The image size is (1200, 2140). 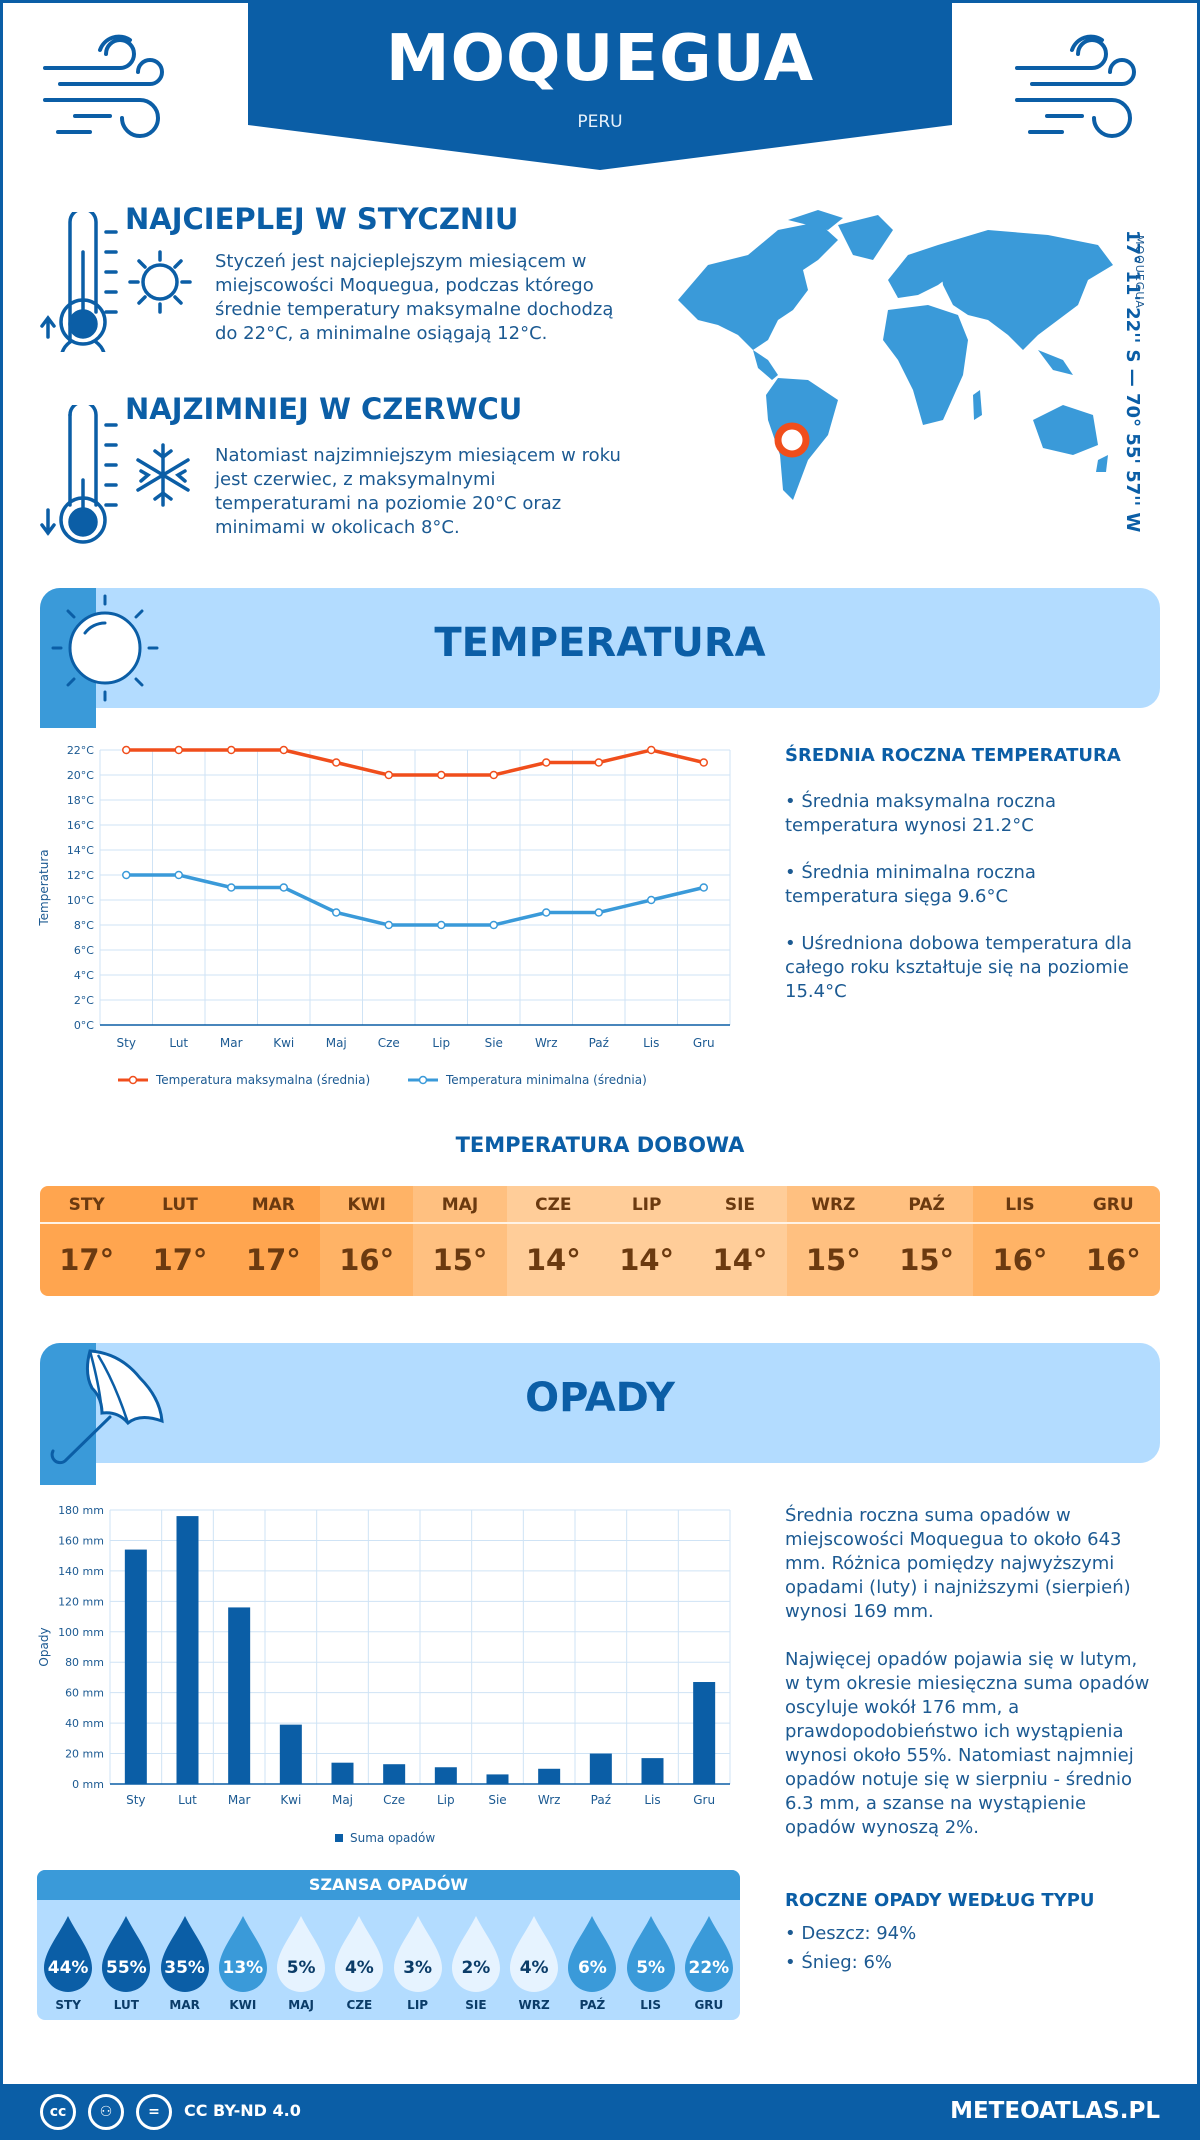 I want to click on y-tick-label: 14°C, so click(x=80, y=850).